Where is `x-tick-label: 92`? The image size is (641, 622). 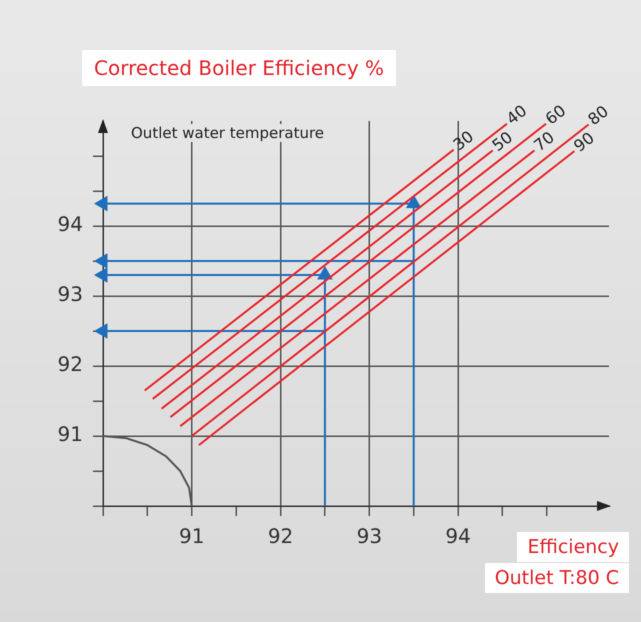 x-tick-label: 92 is located at coordinates (281, 536).